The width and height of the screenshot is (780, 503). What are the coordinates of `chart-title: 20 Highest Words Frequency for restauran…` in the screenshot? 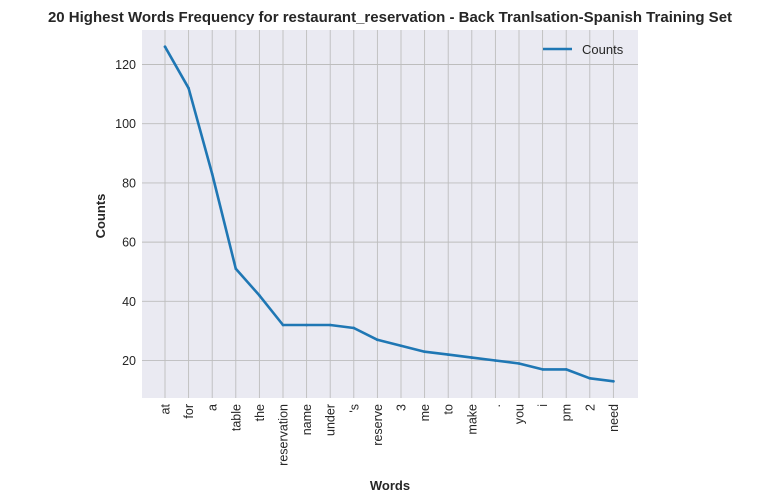 It's located at (390, 17).